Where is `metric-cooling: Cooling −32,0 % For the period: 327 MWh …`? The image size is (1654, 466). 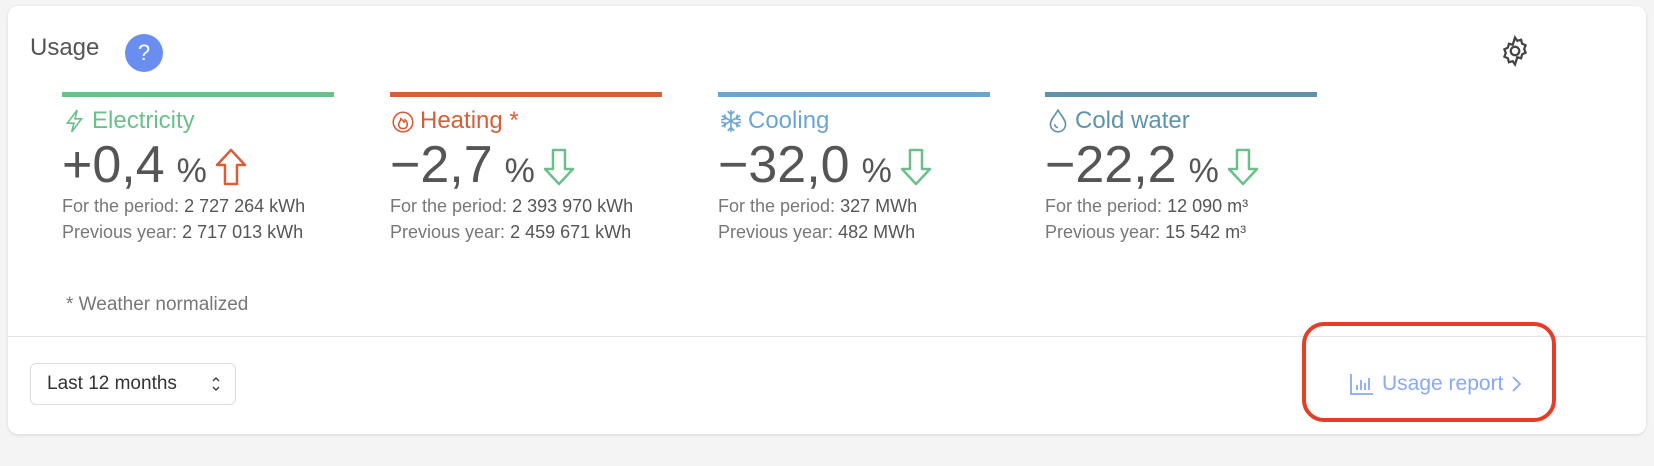 metric-cooling: Cooling −32,0 % For the period: 327 MWh … is located at coordinates (854, 168).